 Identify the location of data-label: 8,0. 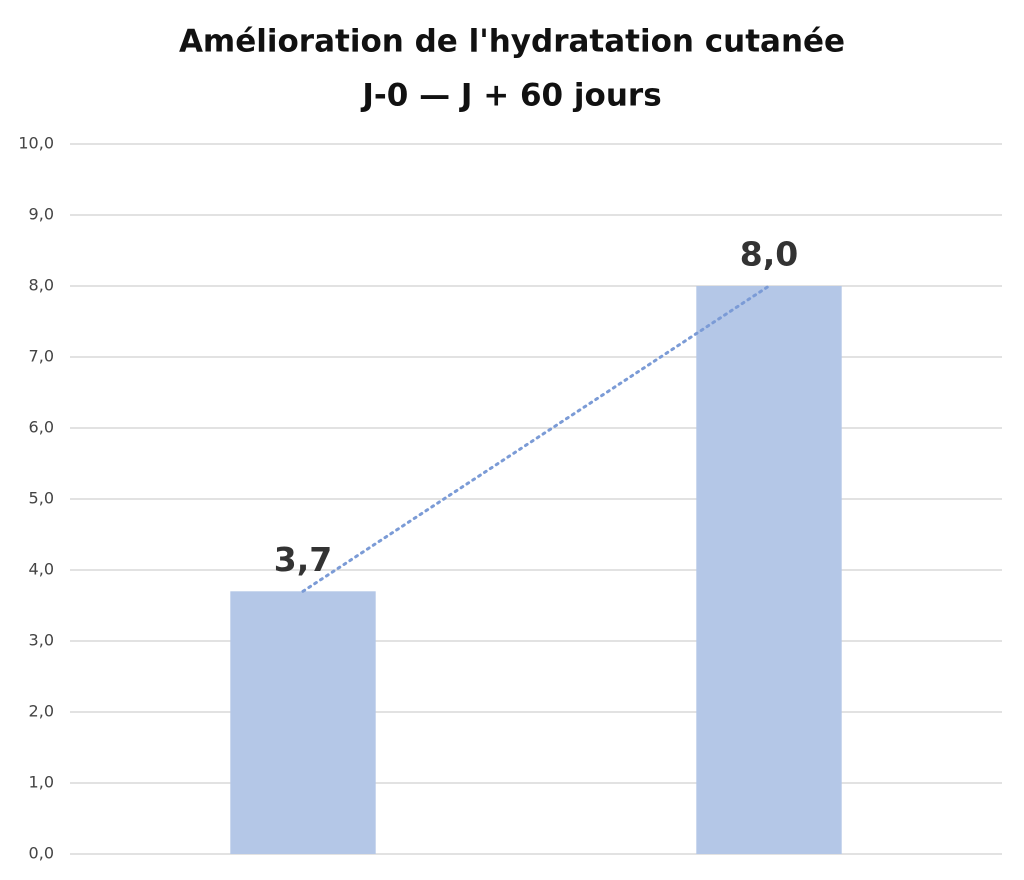
(769, 254).